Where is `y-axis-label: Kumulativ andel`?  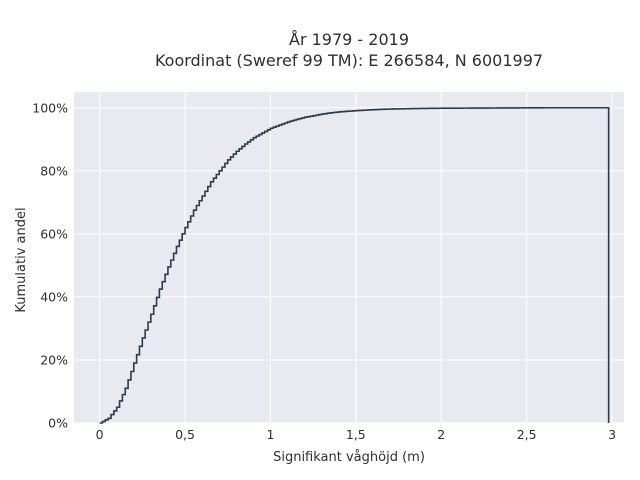
y-axis-label: Kumulativ andel is located at coordinates (21, 259).